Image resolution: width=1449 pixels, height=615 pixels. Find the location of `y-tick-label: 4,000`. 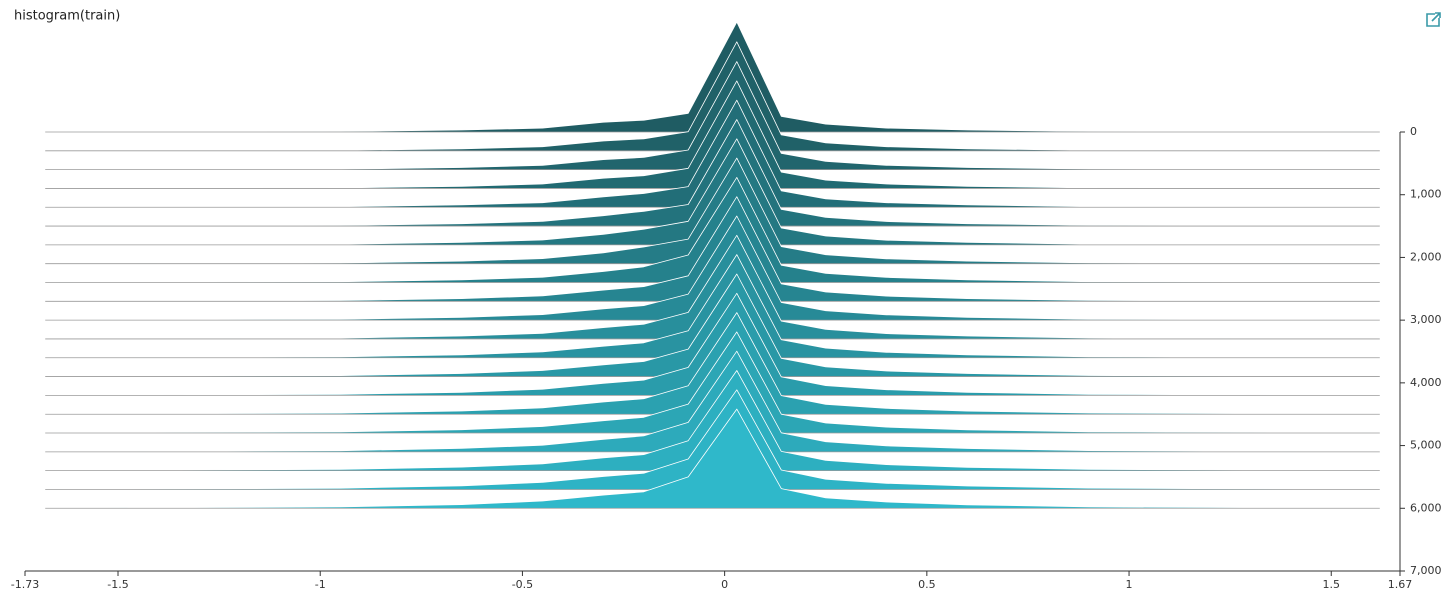

y-tick-label: 4,000 is located at coordinates (1426, 382).